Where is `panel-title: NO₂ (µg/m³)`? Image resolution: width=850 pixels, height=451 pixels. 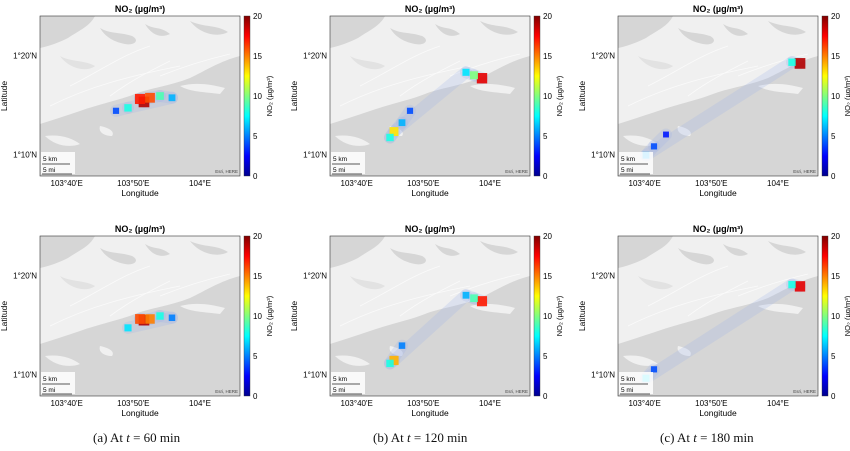
panel-title: NO₂ (µg/m³) is located at coordinates (430, 229).